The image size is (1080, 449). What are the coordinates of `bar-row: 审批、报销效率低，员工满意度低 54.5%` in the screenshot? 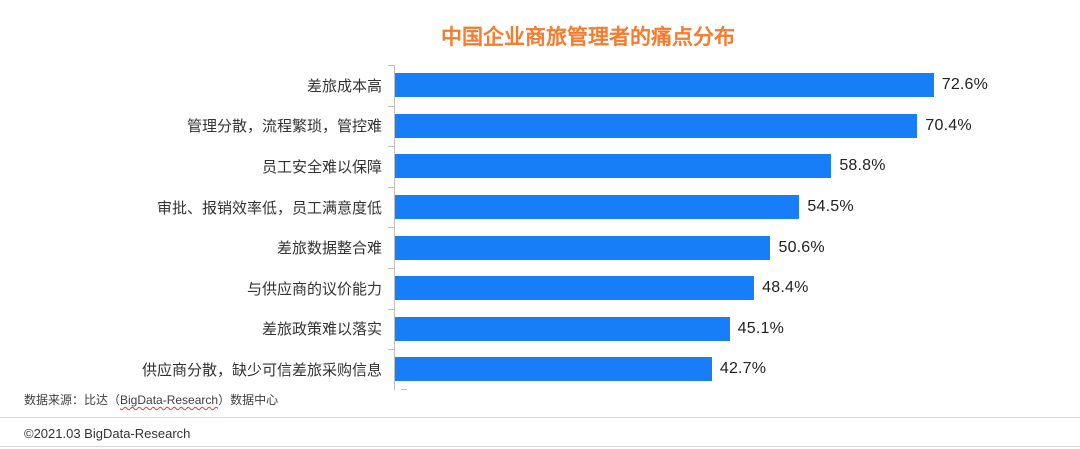 It's located at (524, 207).